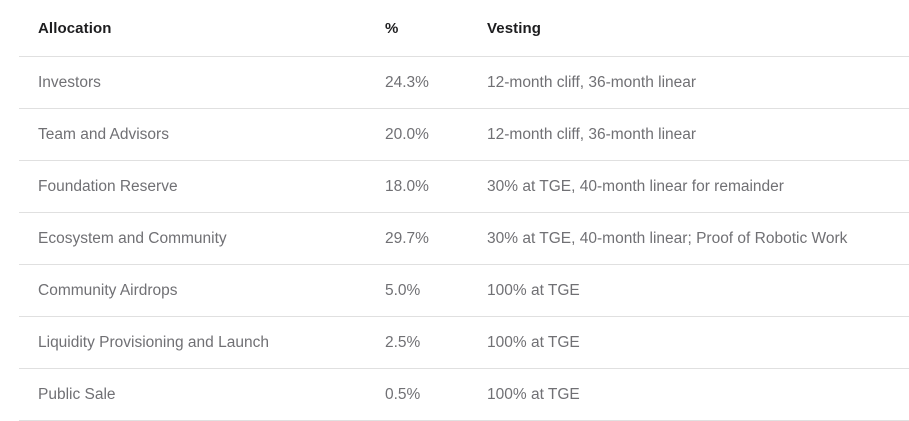 This screenshot has width=909, height=421. I want to click on header-row: Allocation % Vesting, so click(464, 28).